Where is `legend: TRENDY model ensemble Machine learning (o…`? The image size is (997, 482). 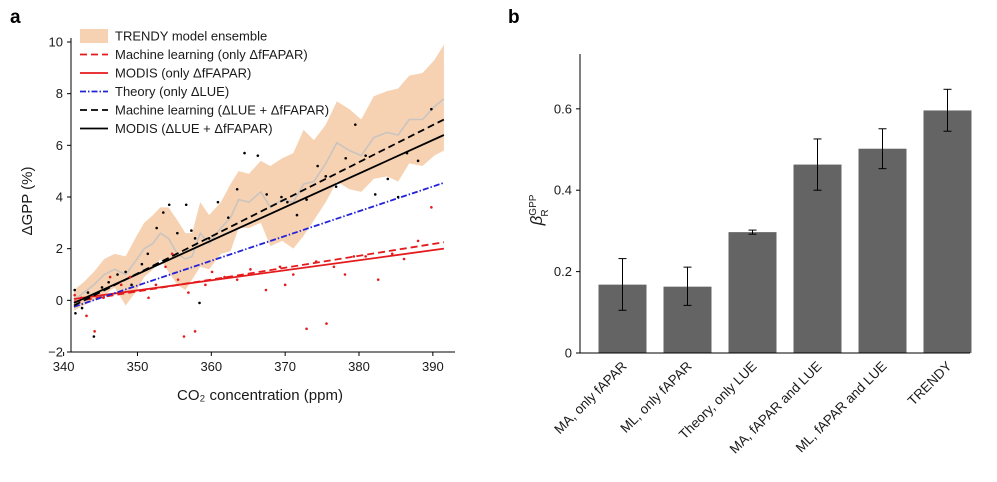 legend: TRENDY model ensemble Machine learning (o… is located at coordinates (204, 82).